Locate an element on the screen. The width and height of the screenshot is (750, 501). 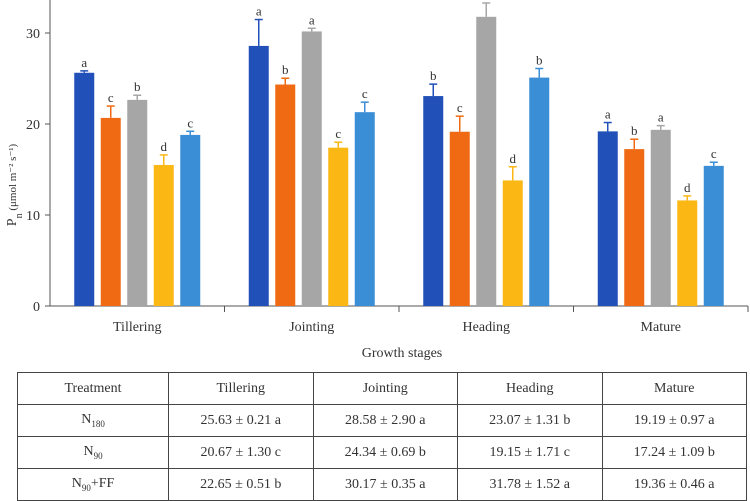
treatment-cell: N90 is located at coordinates (93, 452).